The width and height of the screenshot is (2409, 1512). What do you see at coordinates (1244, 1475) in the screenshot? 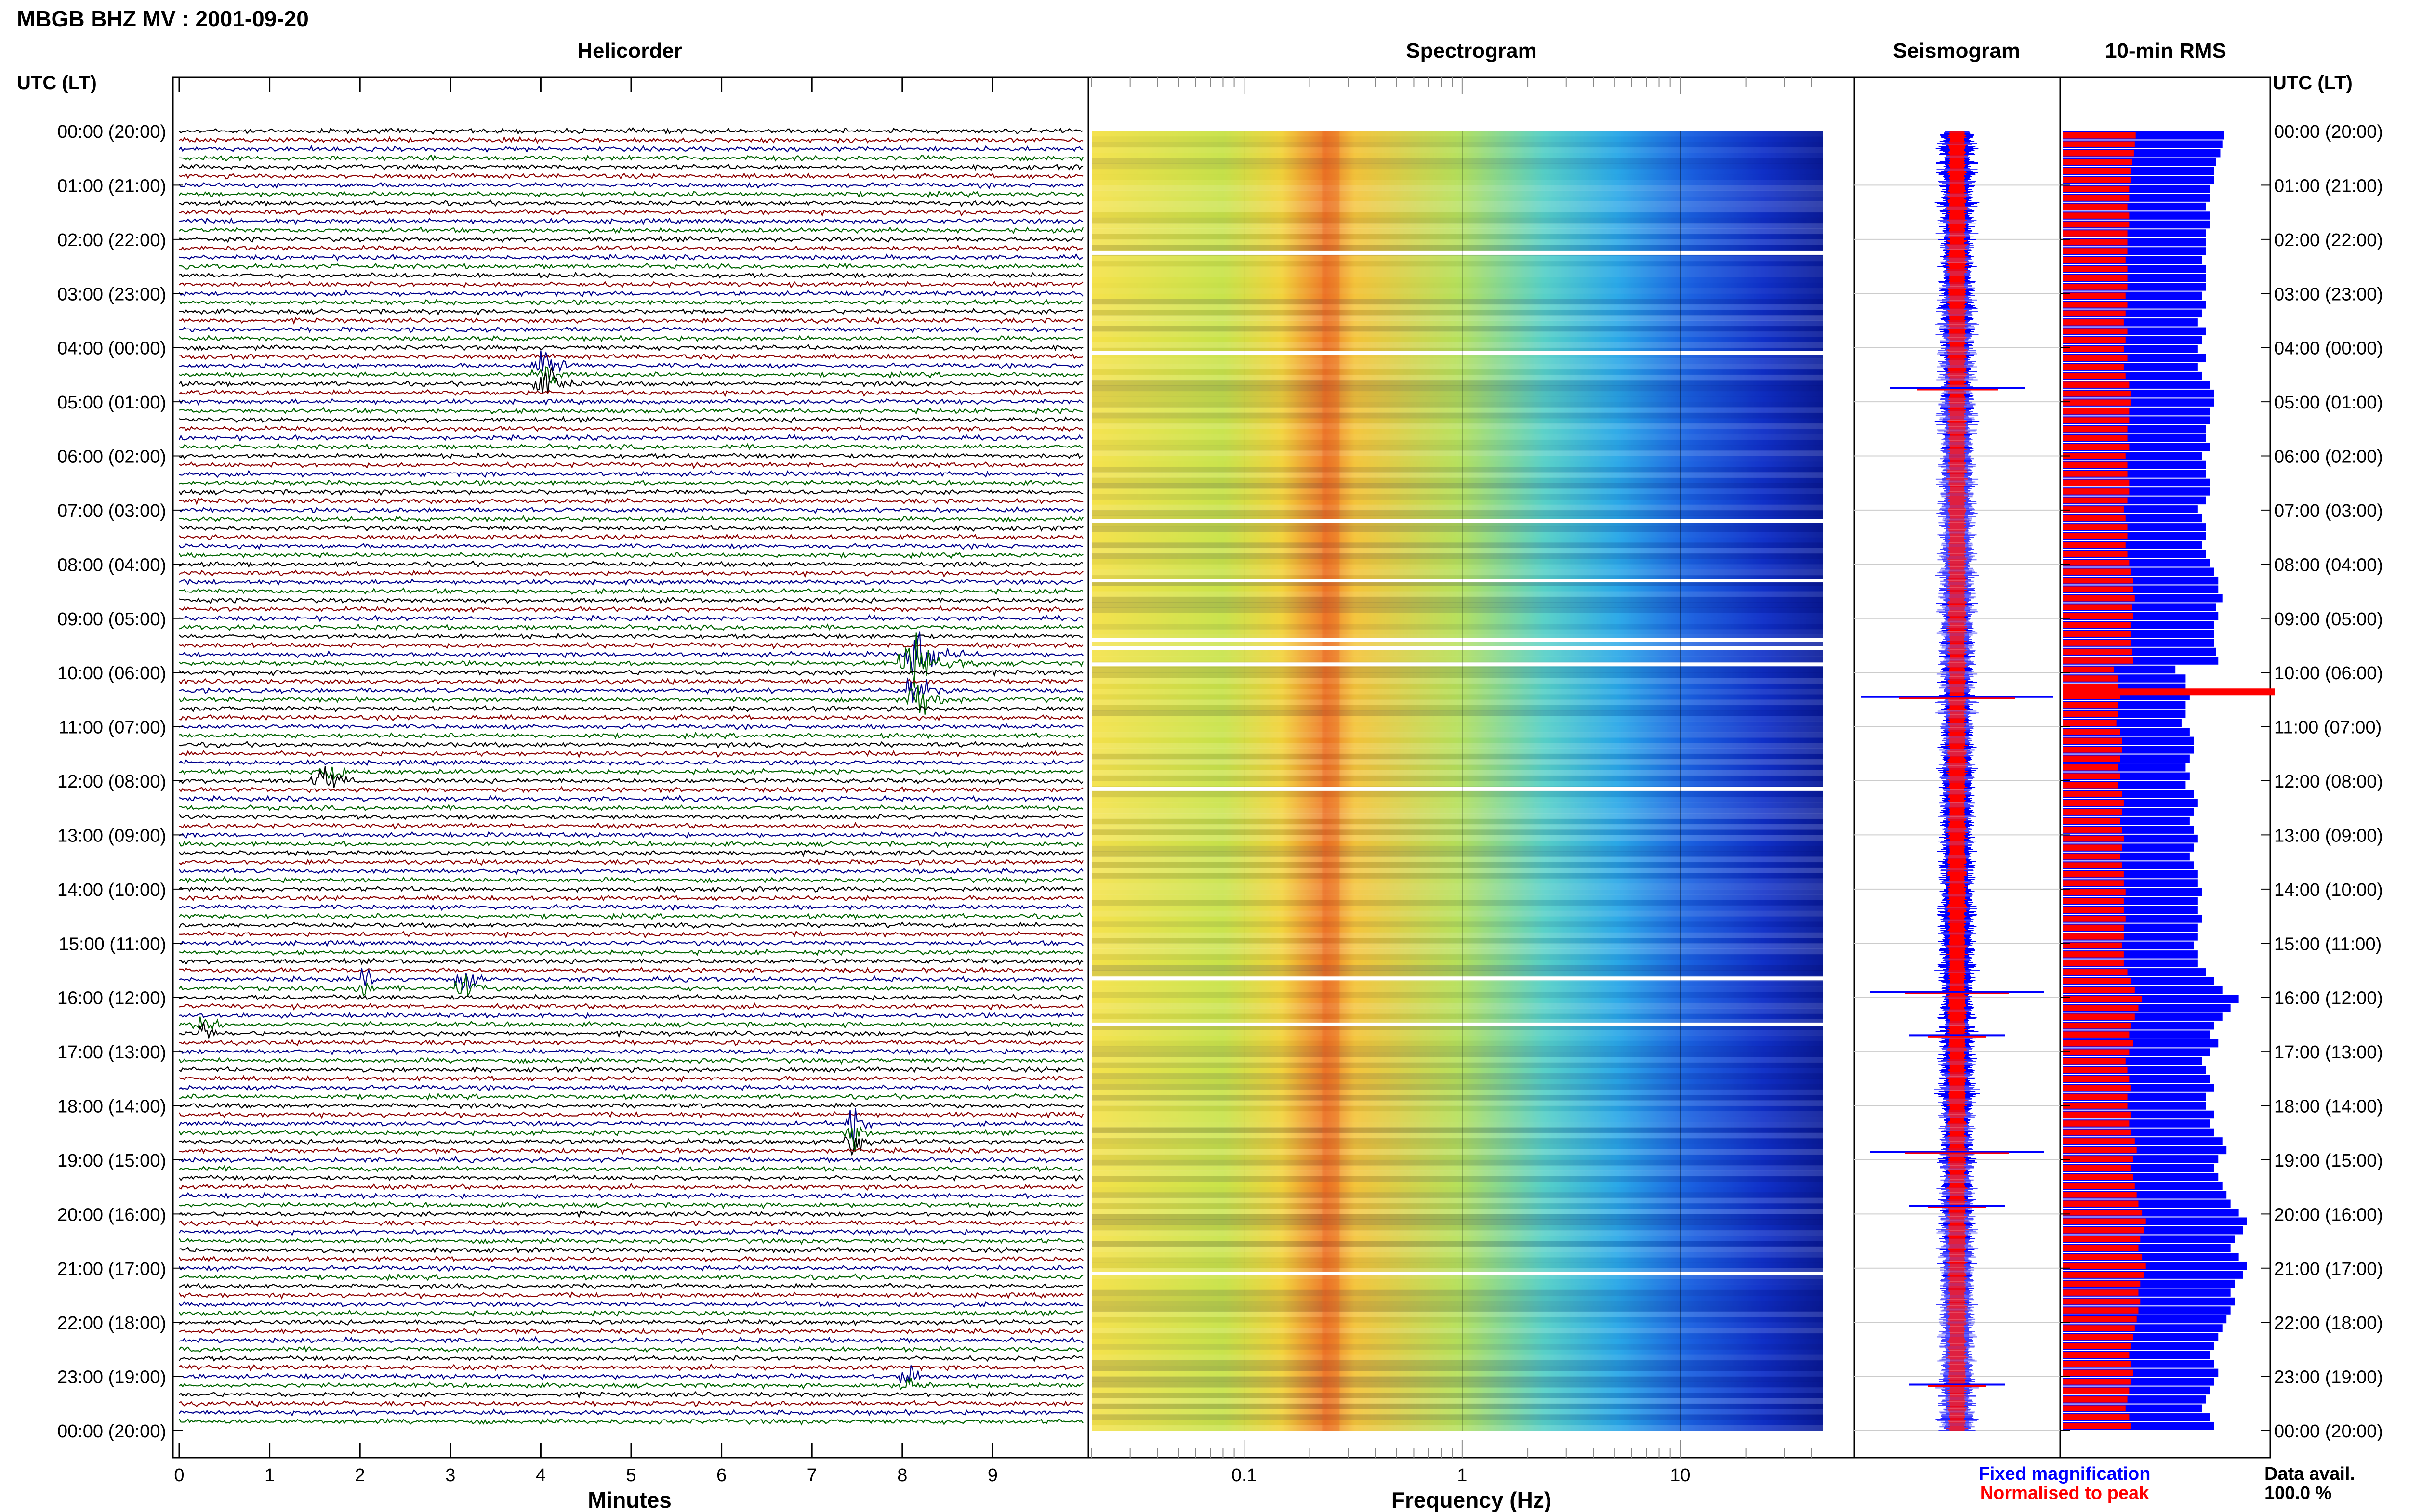
I see `frequency-tick-label: 0.1` at bounding box center [1244, 1475].